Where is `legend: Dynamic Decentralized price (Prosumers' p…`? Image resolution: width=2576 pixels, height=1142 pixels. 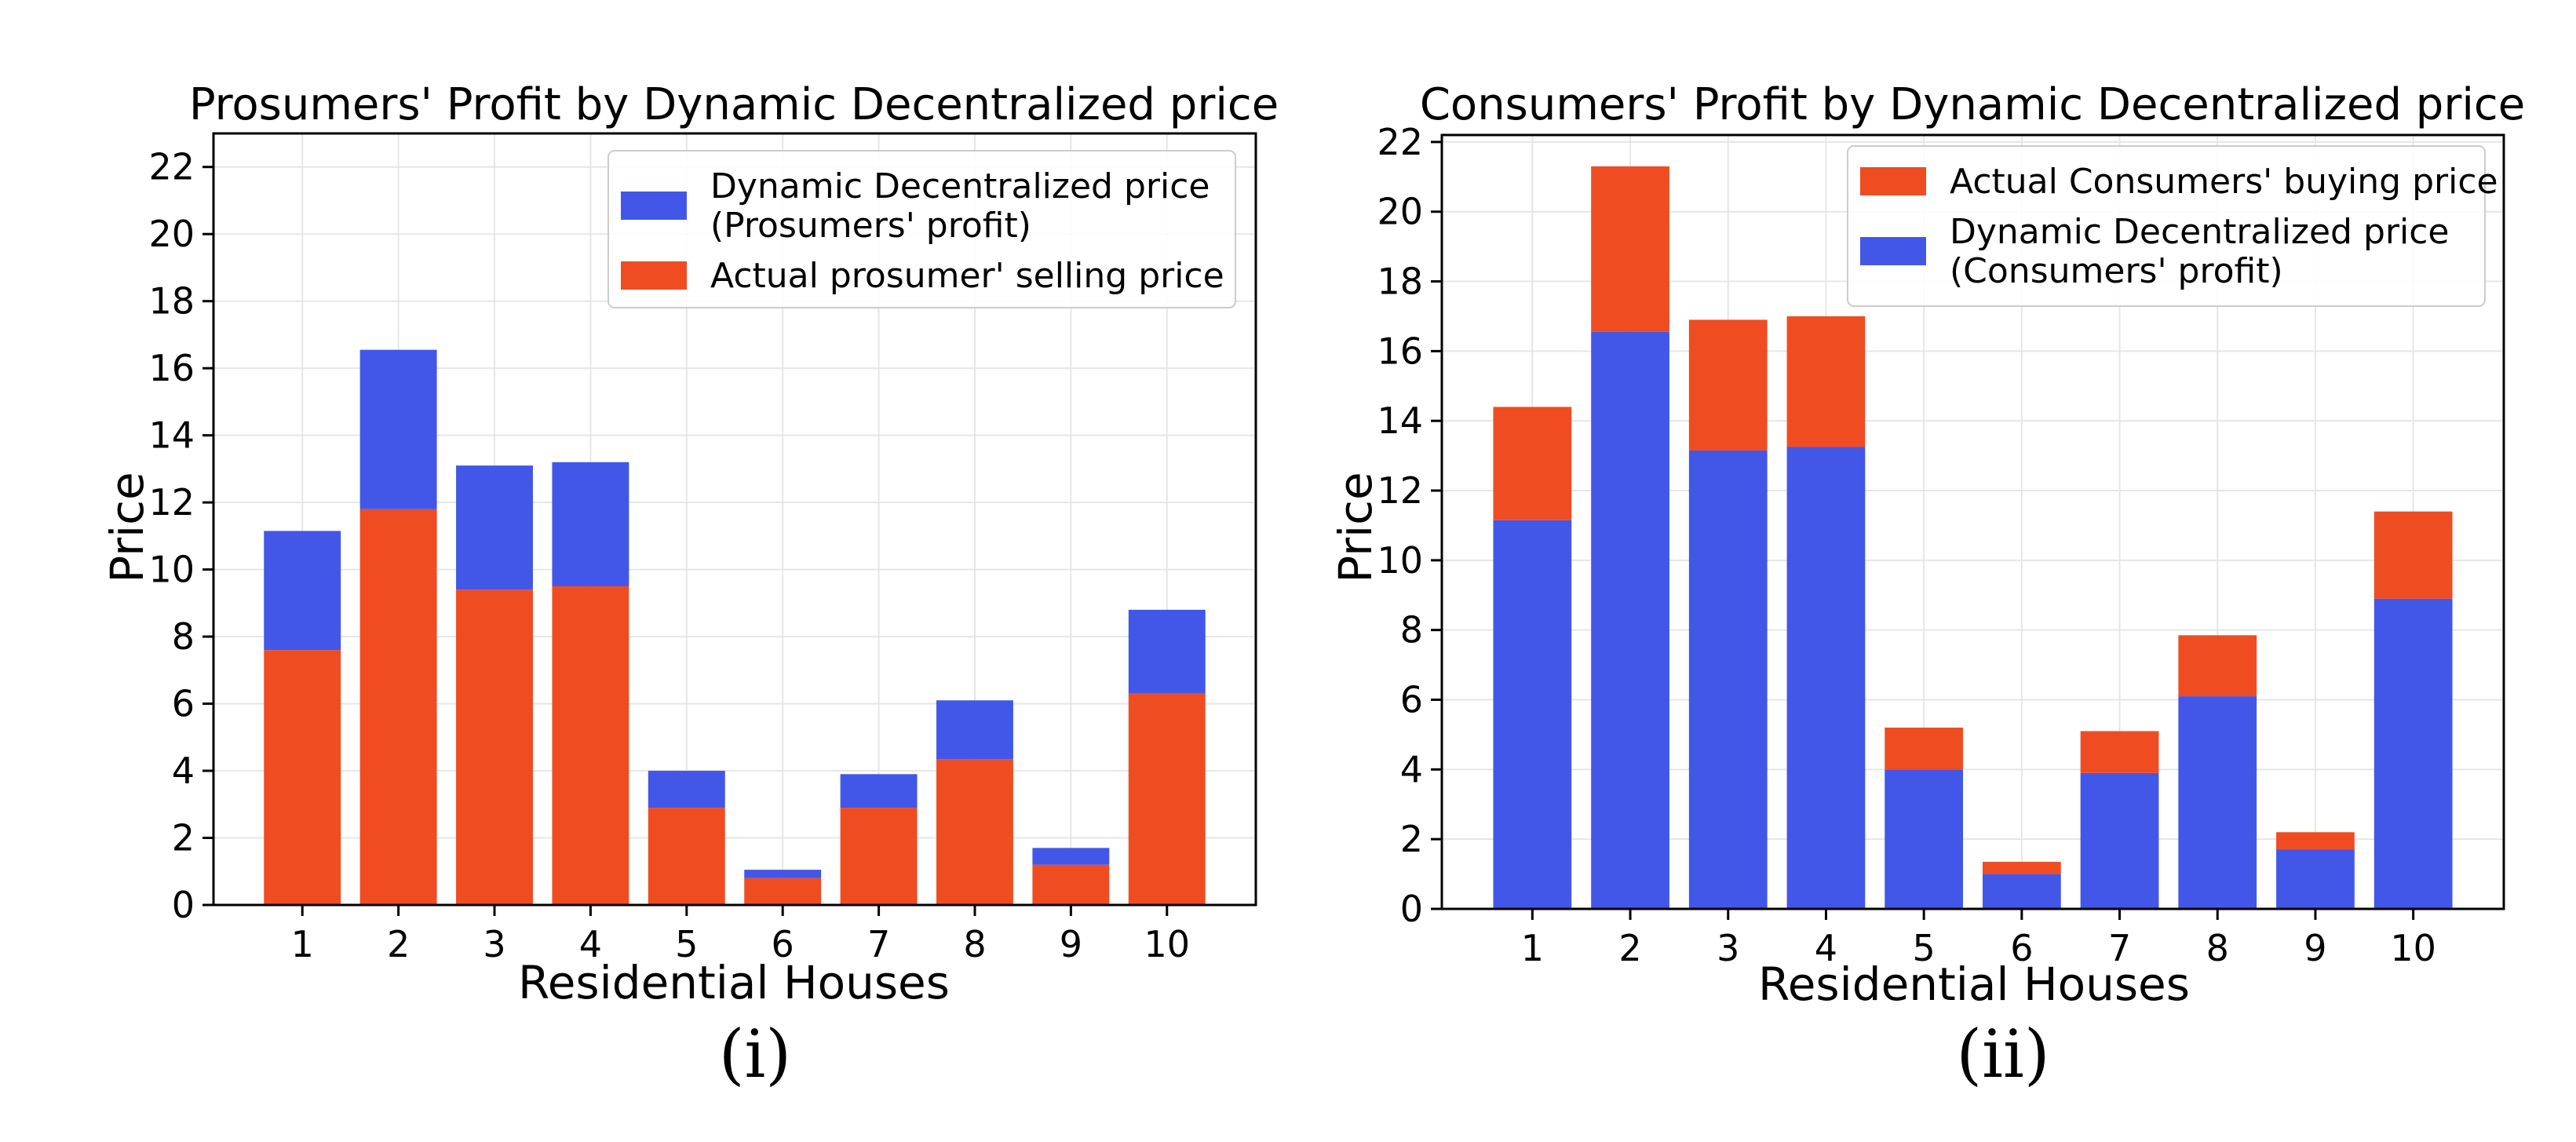
legend: Dynamic Decentralized price (Prosumers' p… is located at coordinates (922, 229).